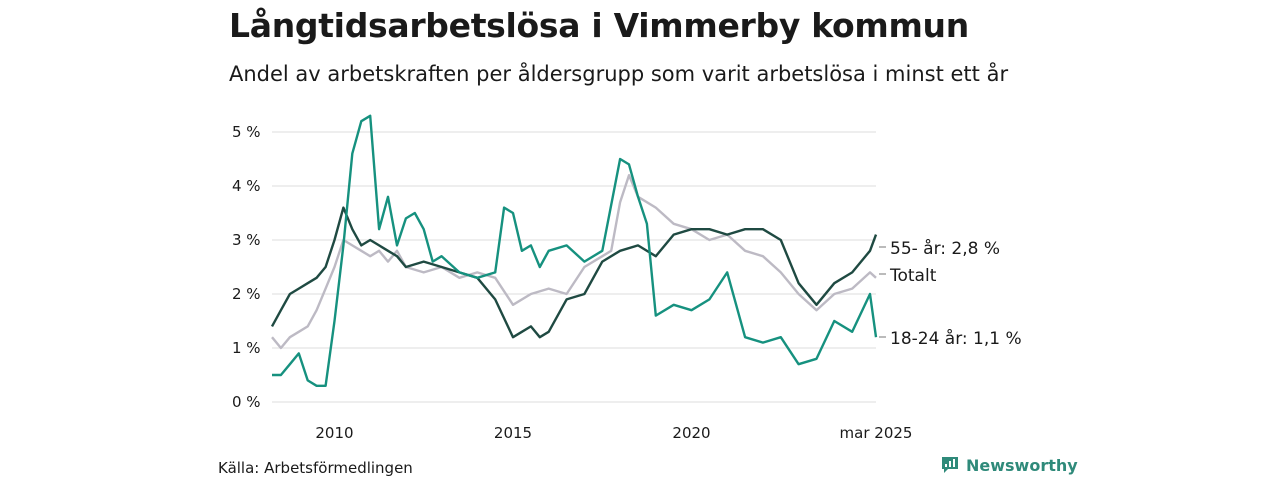 The height and width of the screenshot is (480, 1280). What do you see at coordinates (246, 186) in the screenshot?
I see `y-tick-label: 4 %` at bounding box center [246, 186].